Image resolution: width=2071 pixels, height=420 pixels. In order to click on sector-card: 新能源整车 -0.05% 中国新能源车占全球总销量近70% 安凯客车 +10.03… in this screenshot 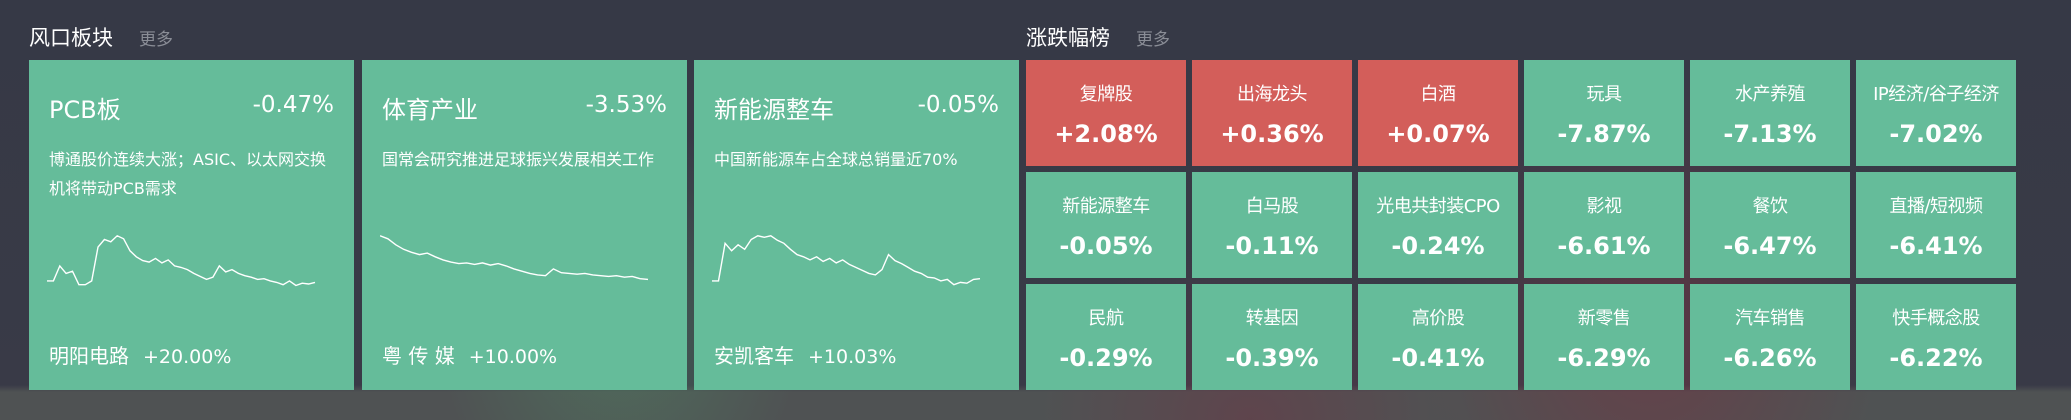, I will do `click(856, 225)`.